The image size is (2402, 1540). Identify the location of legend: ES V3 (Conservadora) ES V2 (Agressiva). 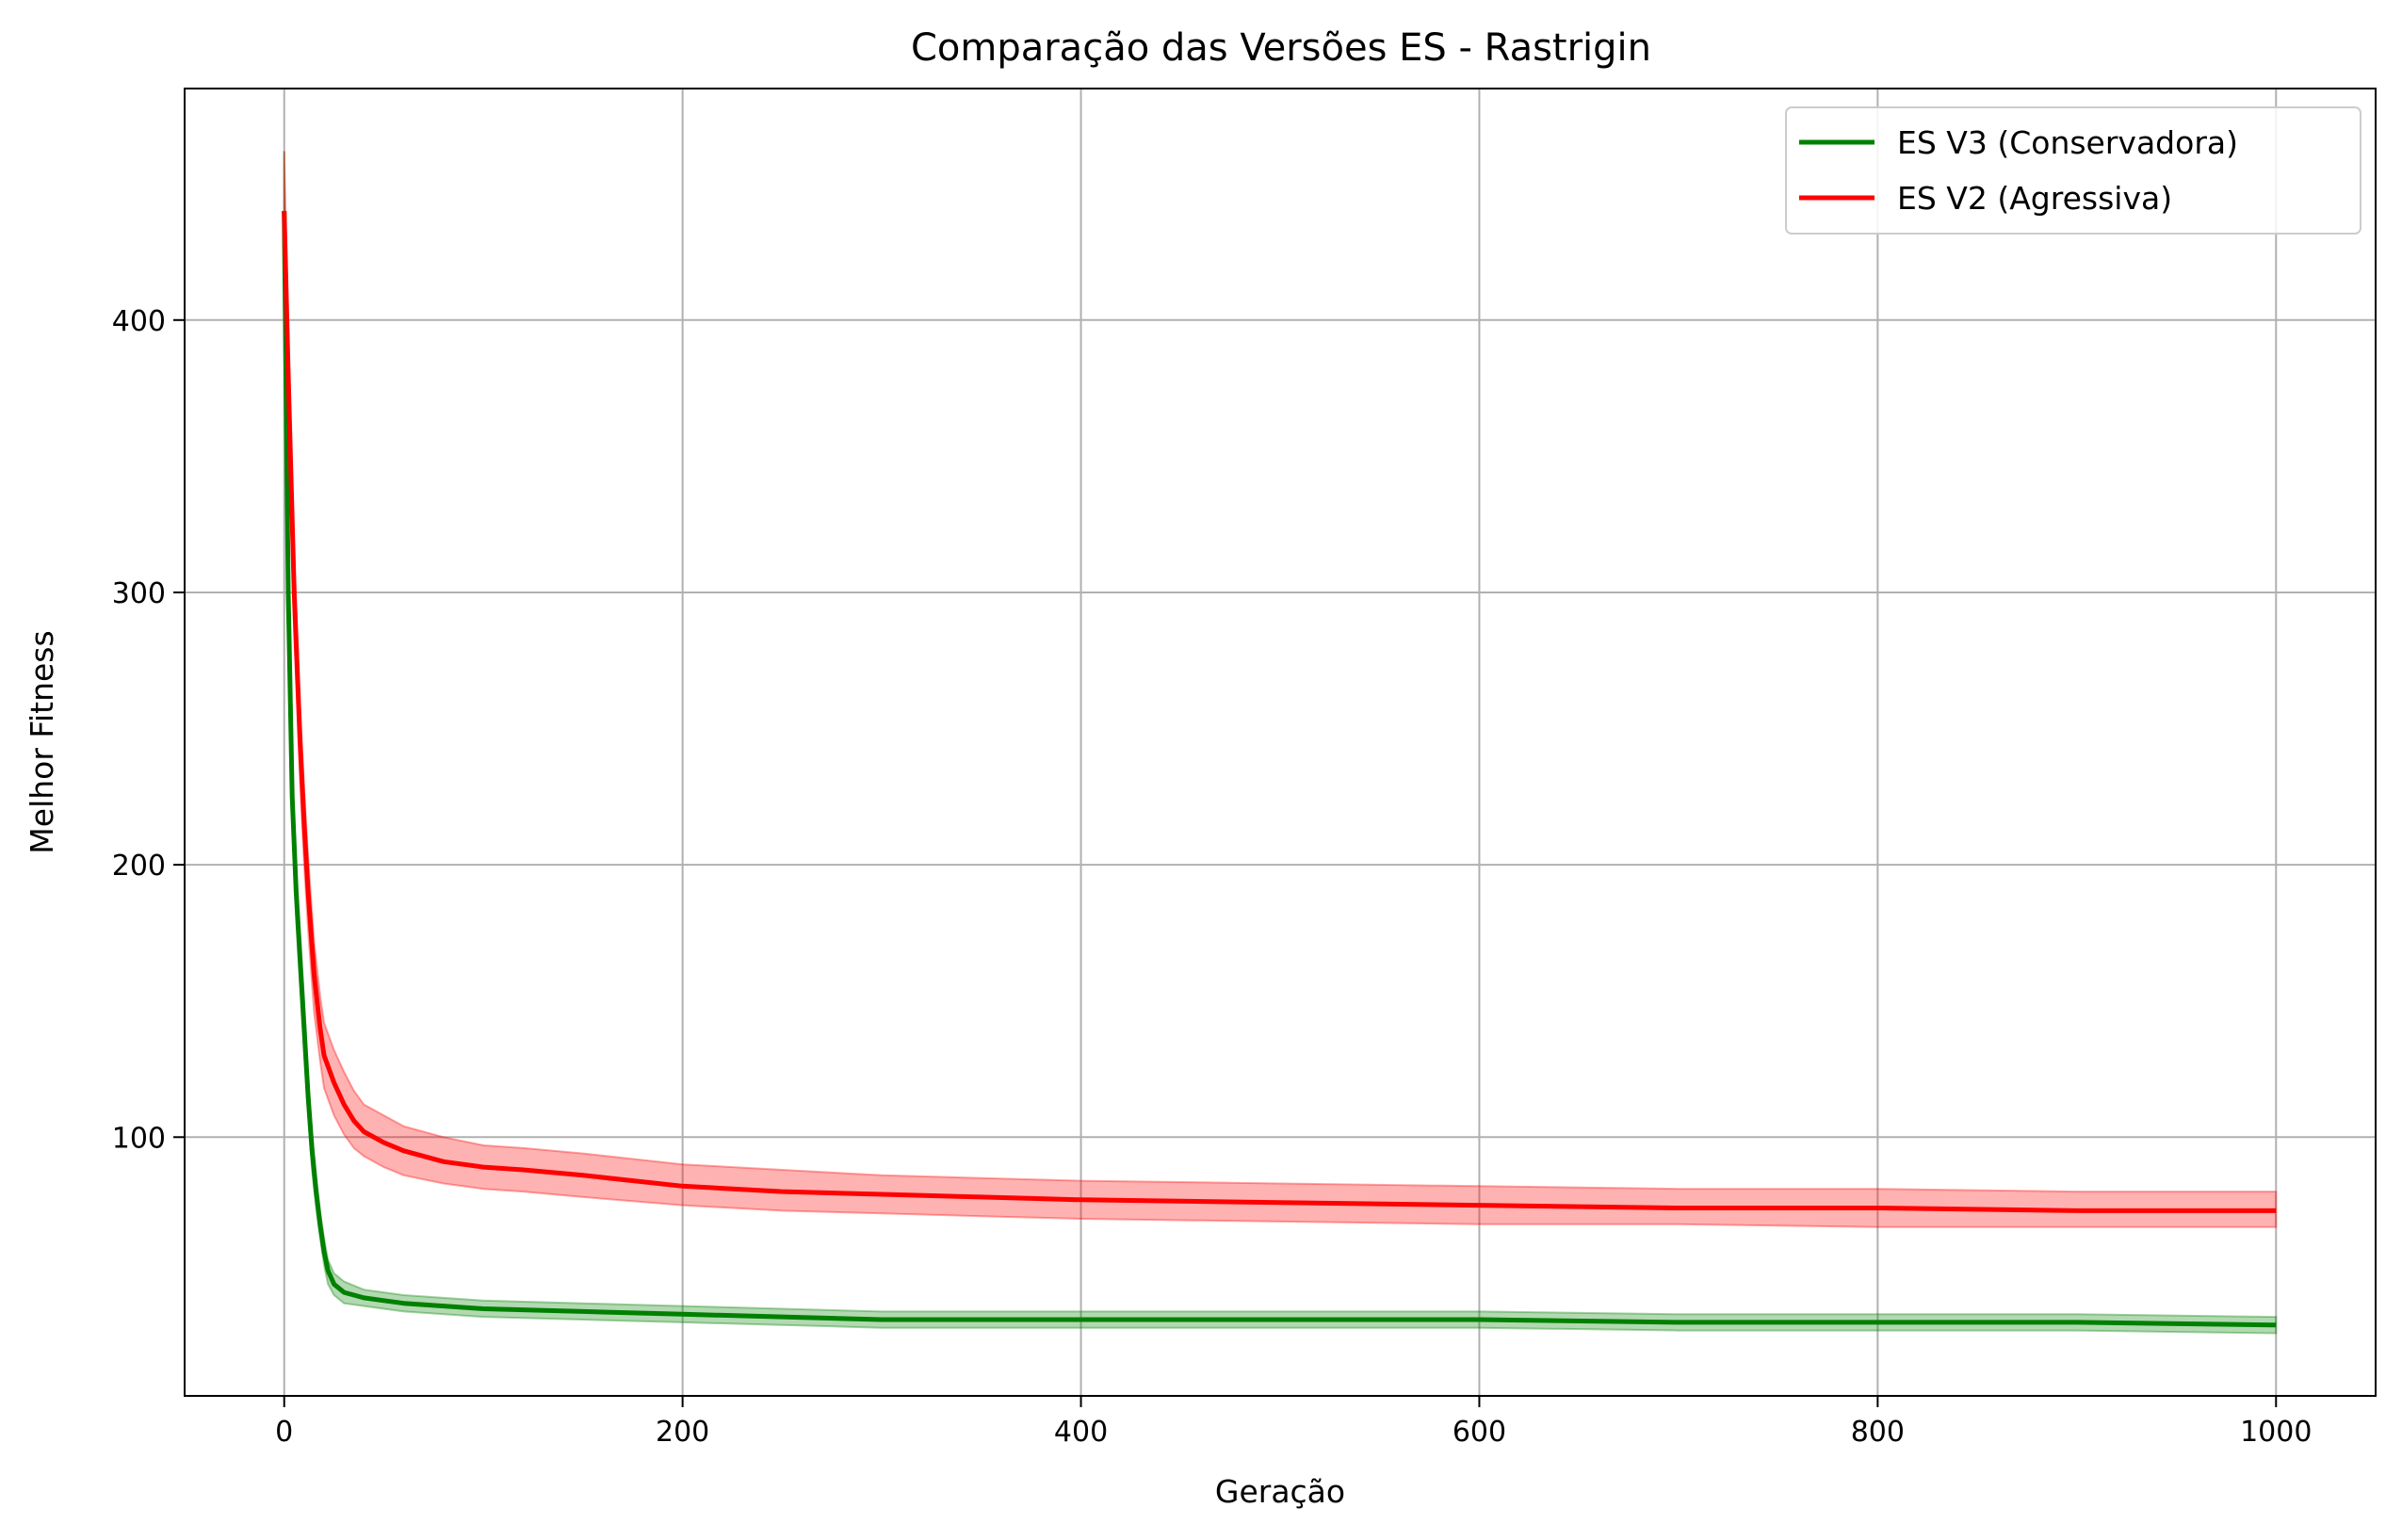
(2073, 171).